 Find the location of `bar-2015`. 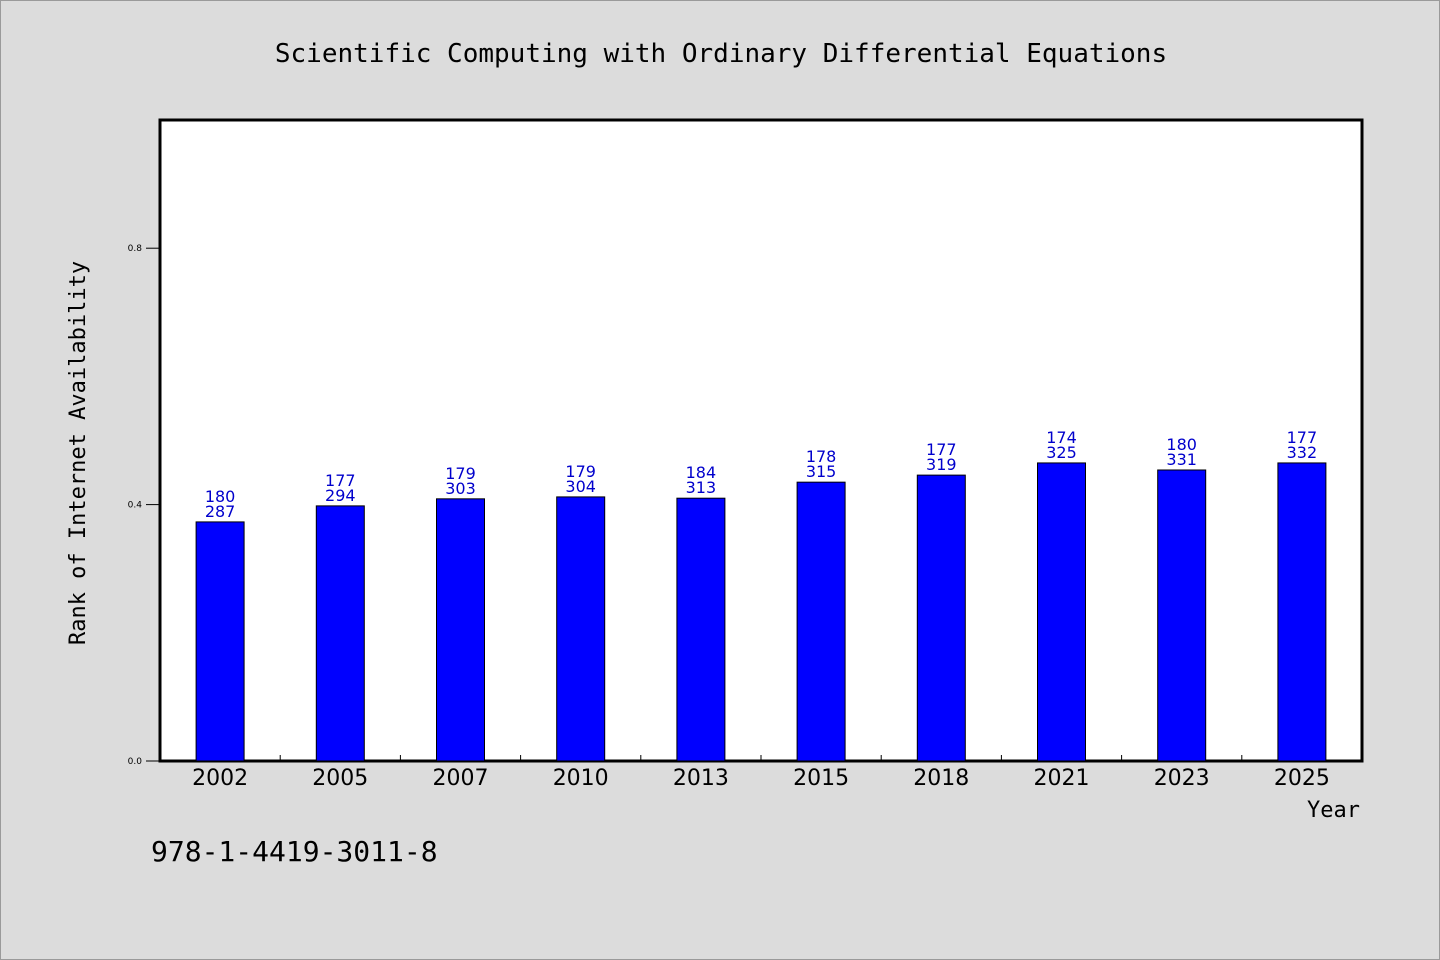

bar-2015 is located at coordinates (821, 621).